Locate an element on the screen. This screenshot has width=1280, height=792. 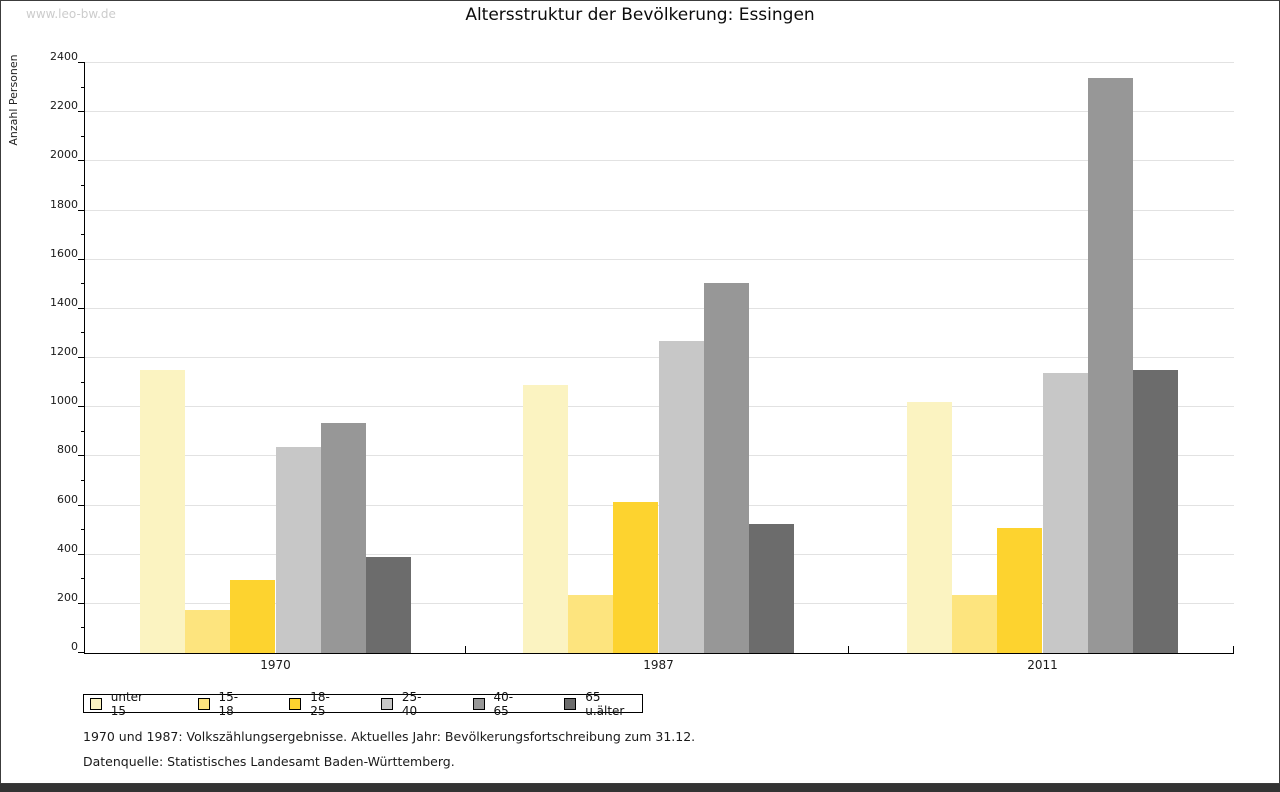
y-tick-label-1600: 1600 is located at coordinates (64, 253).